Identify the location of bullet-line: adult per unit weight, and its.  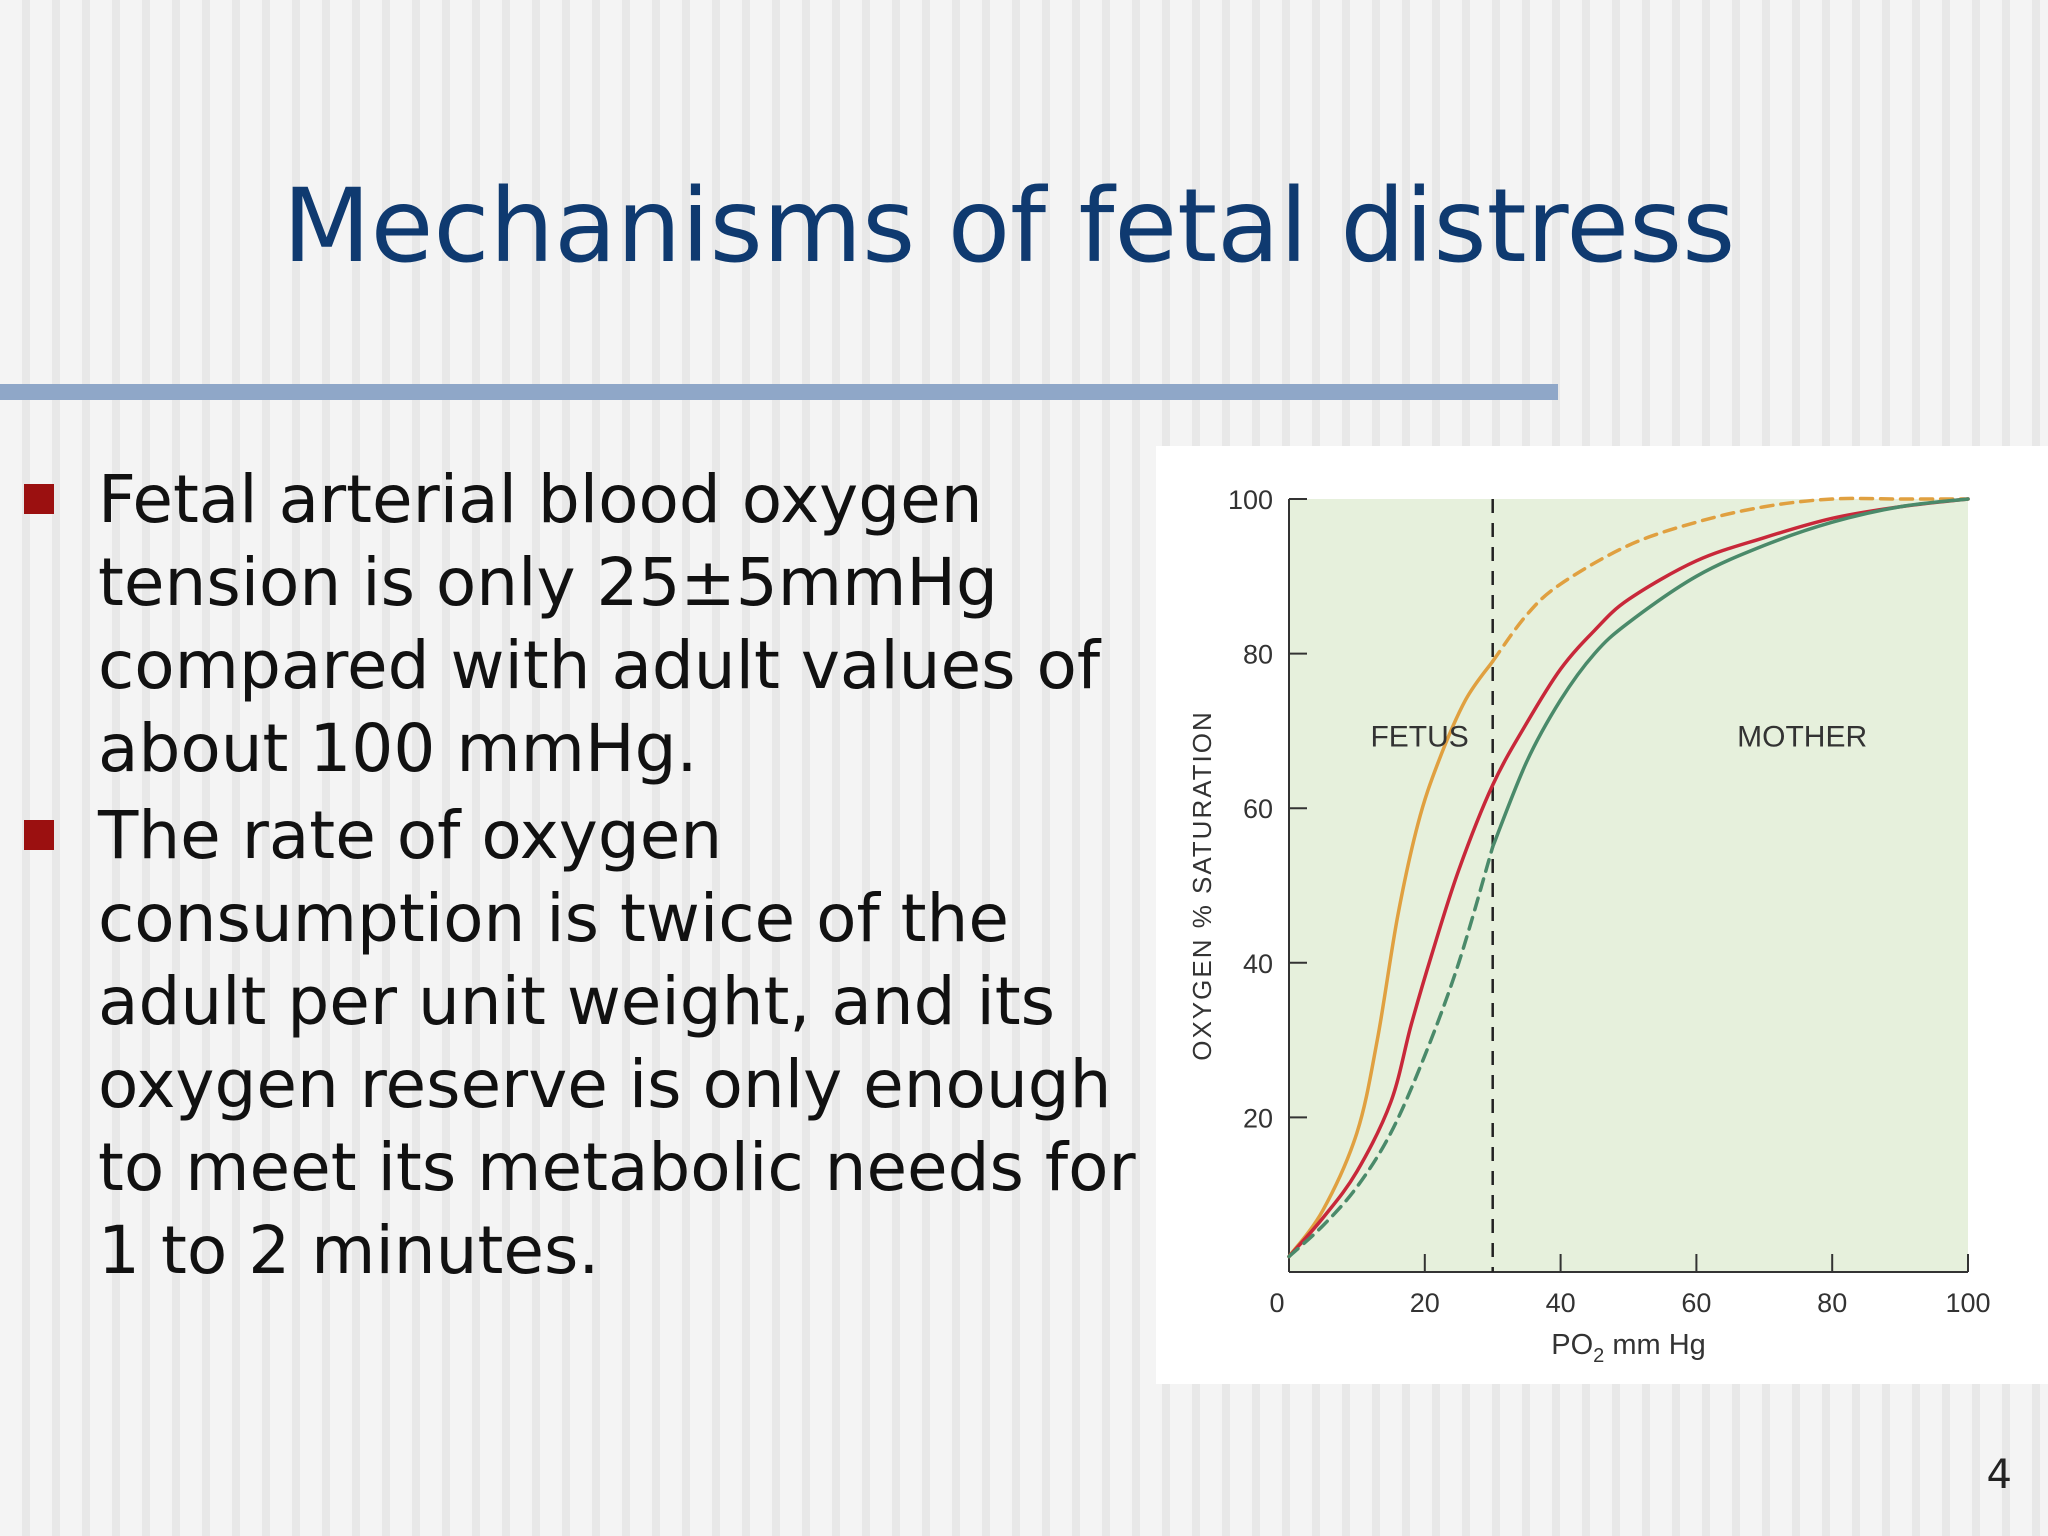
(577, 1001).